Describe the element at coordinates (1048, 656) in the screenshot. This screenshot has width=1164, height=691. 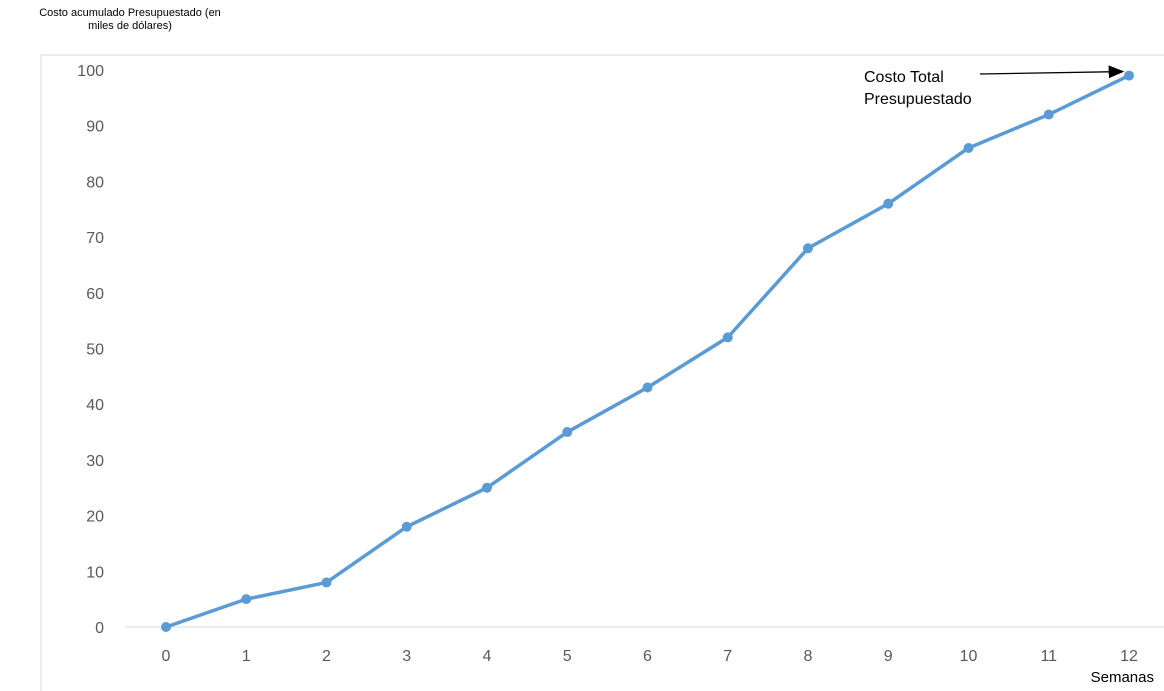
I see `x-tick-label: 11` at that location.